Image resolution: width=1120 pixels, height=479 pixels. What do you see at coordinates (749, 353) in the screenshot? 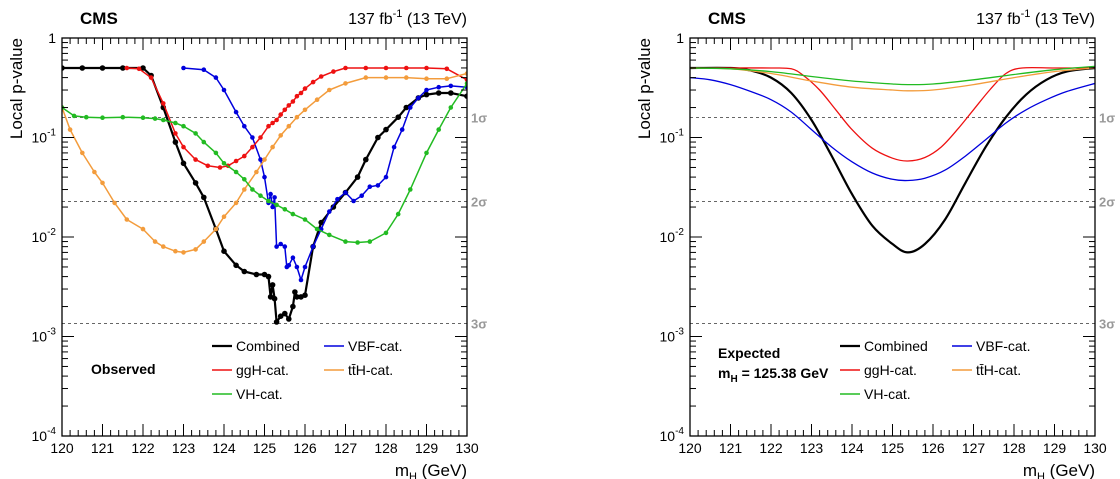
I see `annotation-label: Expected` at bounding box center [749, 353].